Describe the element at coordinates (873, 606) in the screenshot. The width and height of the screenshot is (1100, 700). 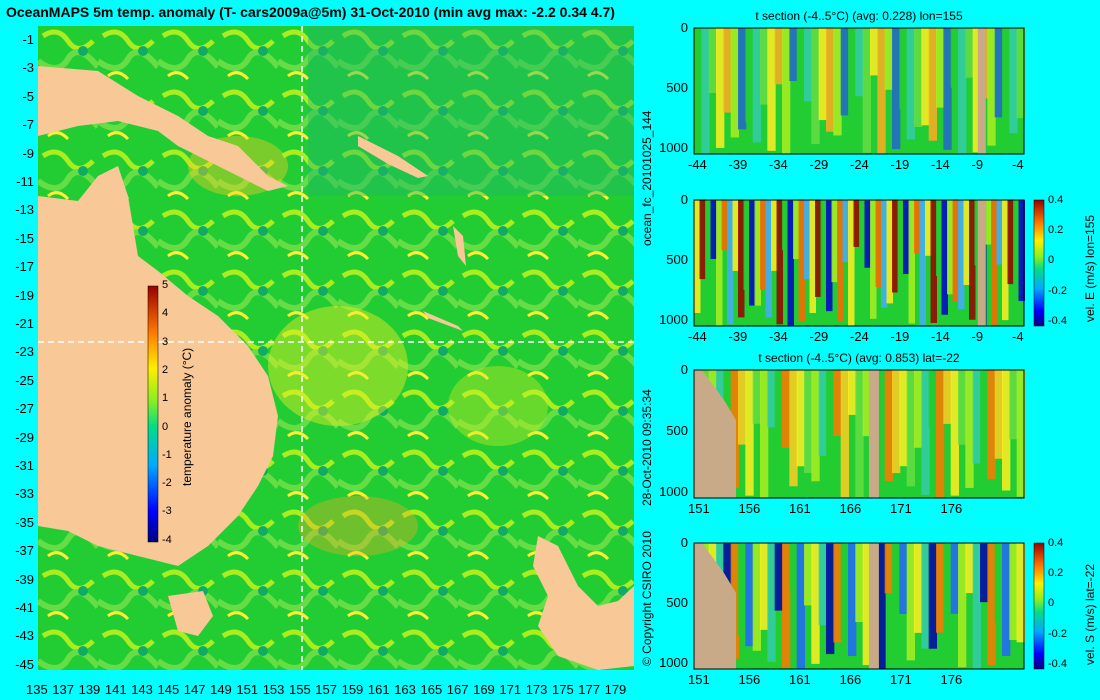
I see `section-land-column` at that location.